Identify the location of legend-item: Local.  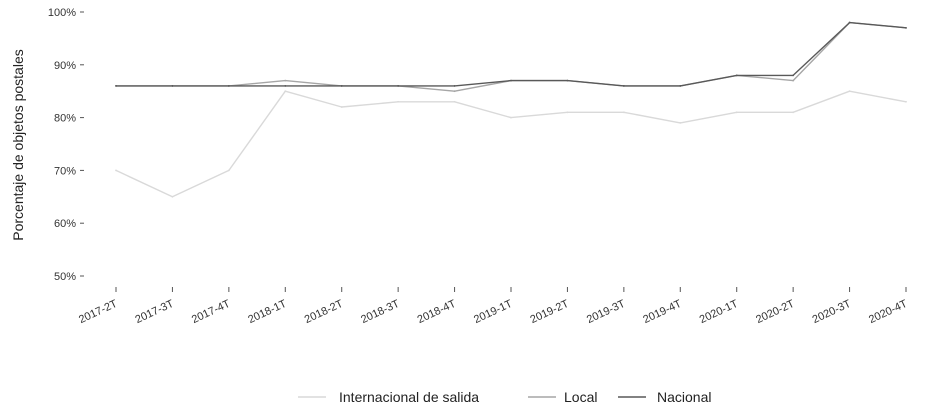
(562, 397).